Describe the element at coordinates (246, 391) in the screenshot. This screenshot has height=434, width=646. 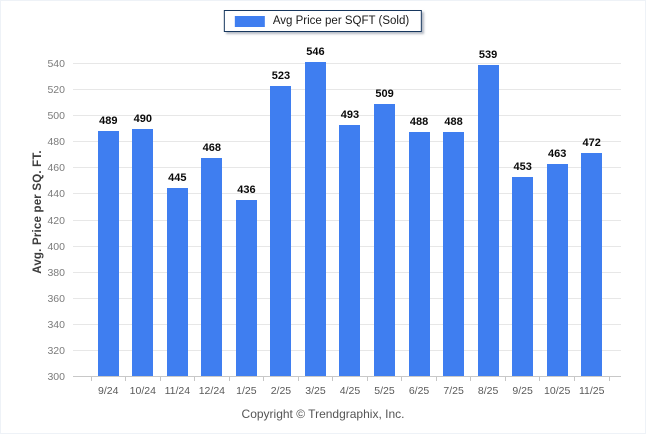
I see `x-tick-label: 1/25` at that location.